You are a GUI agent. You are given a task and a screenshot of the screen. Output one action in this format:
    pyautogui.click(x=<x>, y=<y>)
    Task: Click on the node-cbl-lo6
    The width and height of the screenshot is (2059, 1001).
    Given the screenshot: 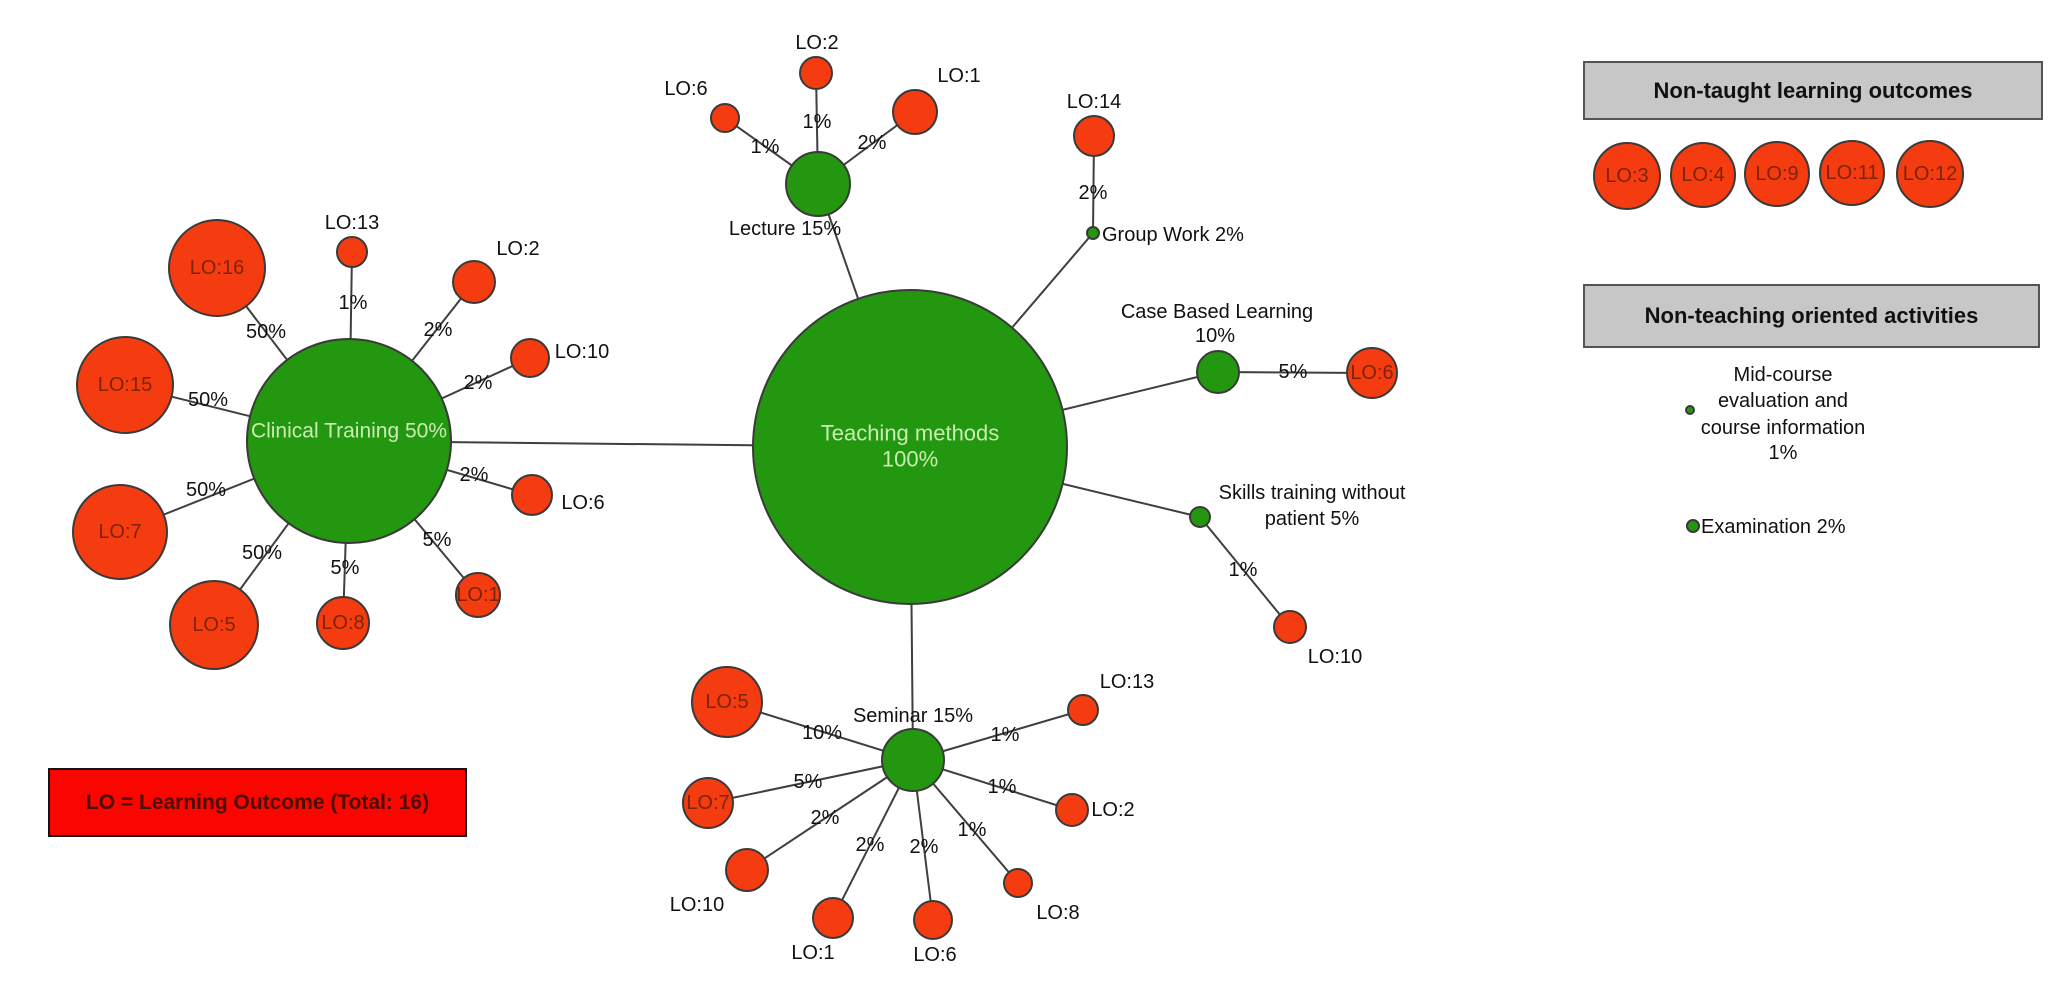 What is the action you would take?
    pyautogui.click(x=1372, y=373)
    